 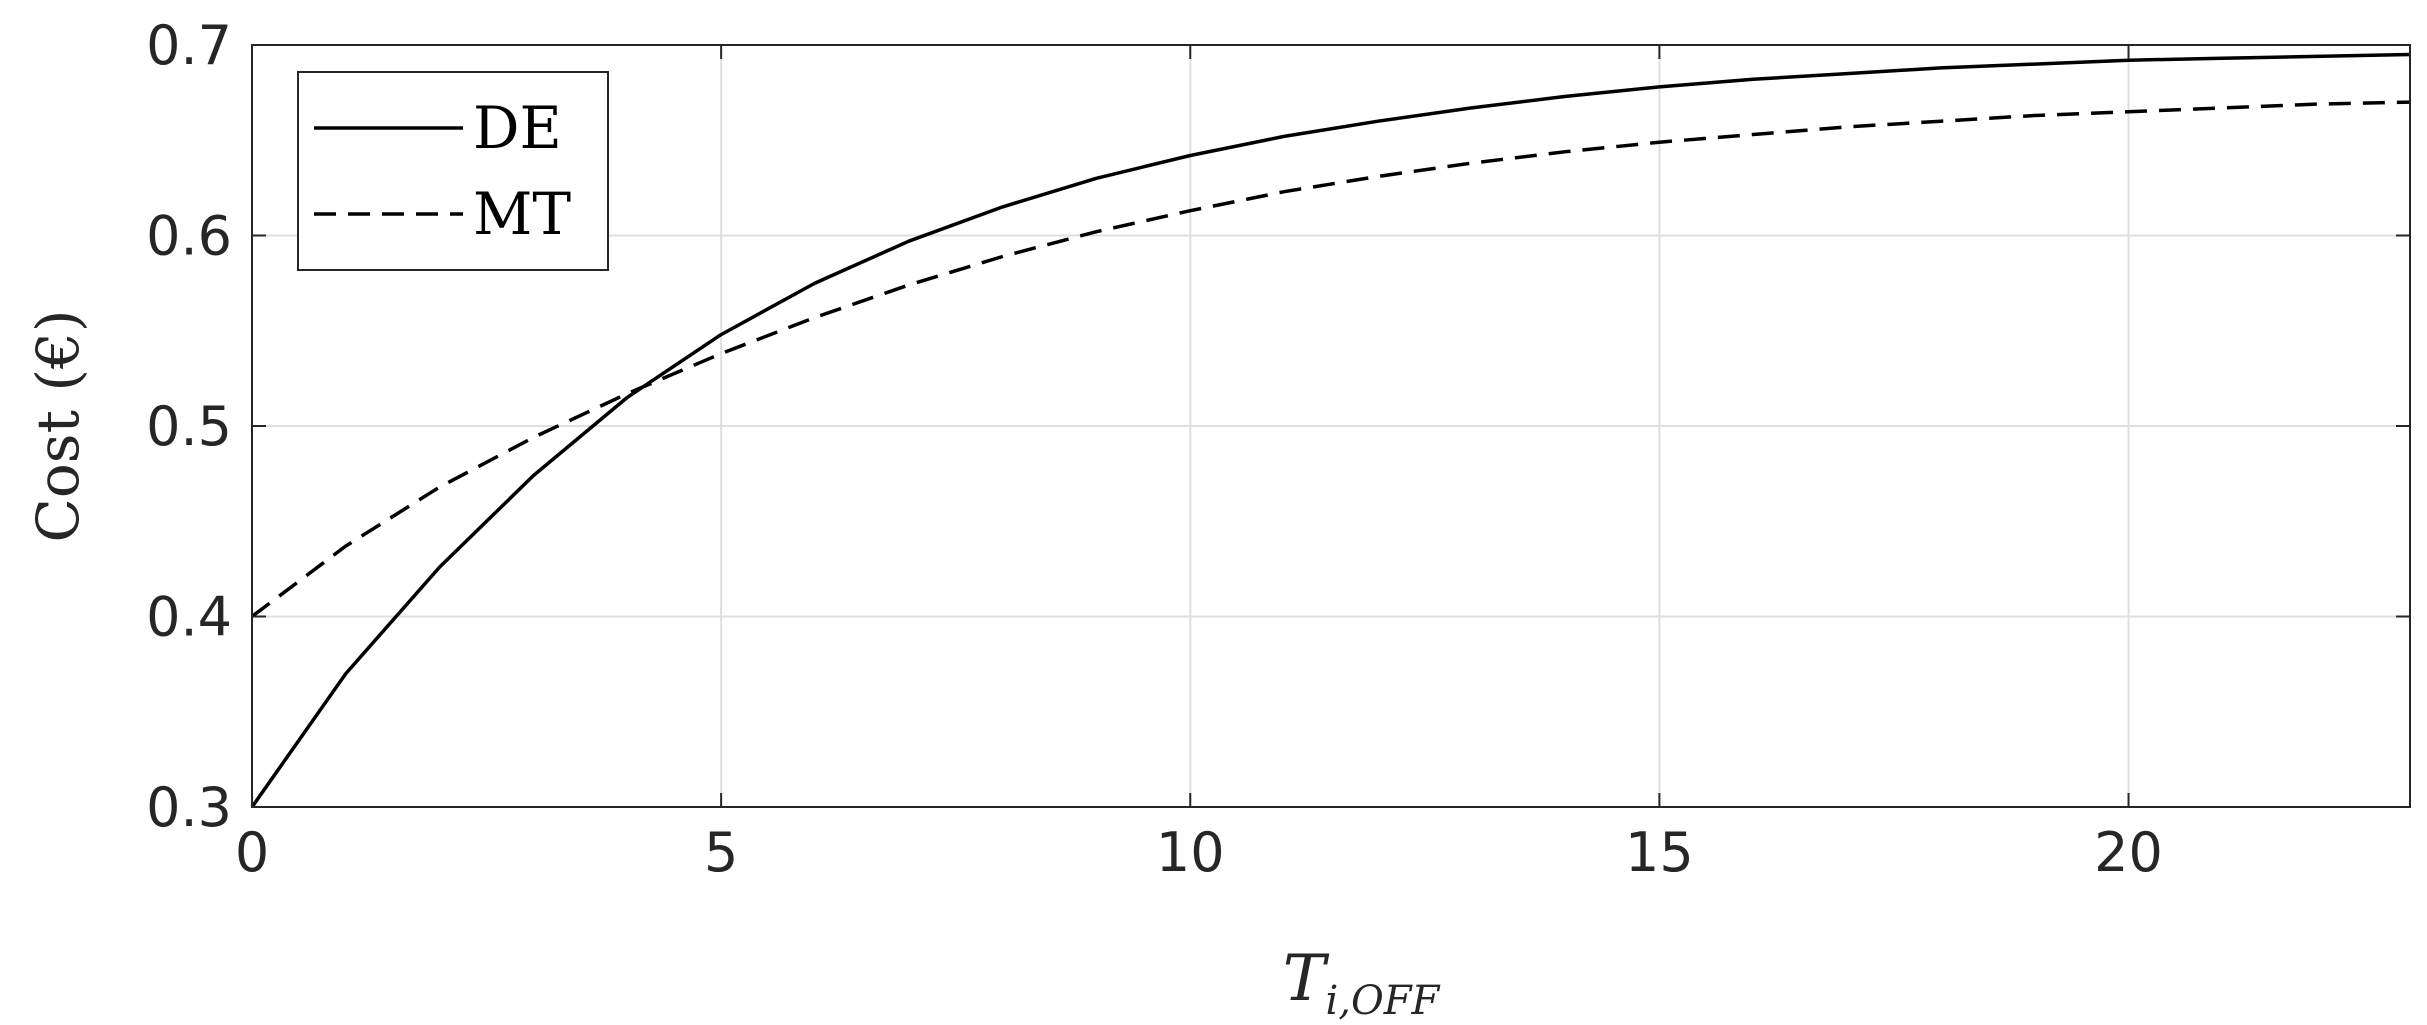 I want to click on legend: DE MT, so click(x=453, y=171).